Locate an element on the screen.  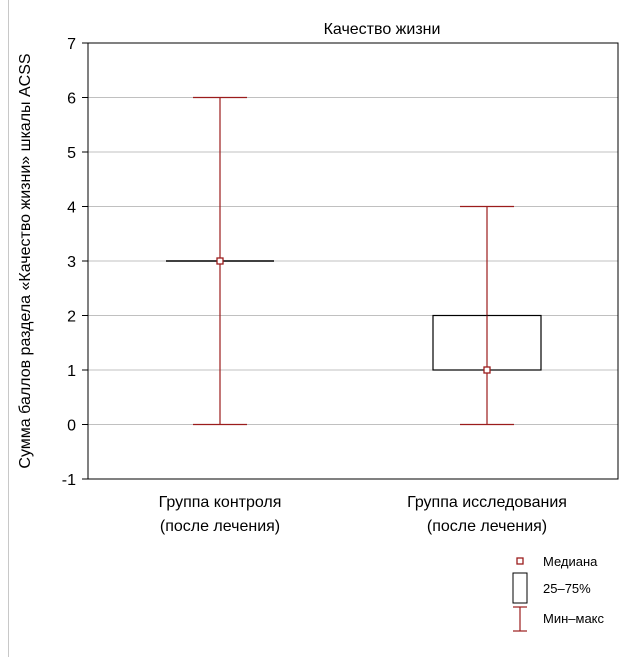
legend-box-symbol is located at coordinates (520, 588).